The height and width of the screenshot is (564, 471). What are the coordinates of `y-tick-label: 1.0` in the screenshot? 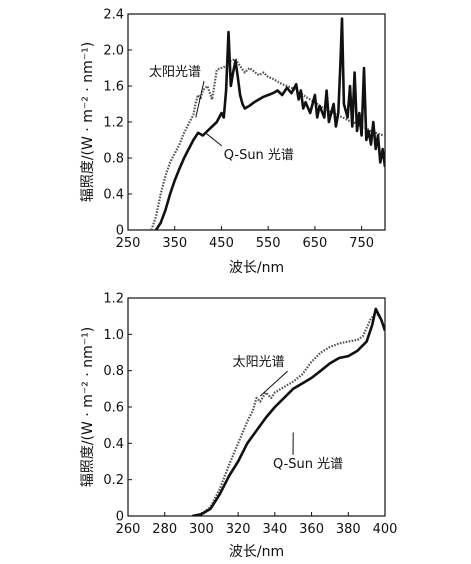 It's located at (113, 335).